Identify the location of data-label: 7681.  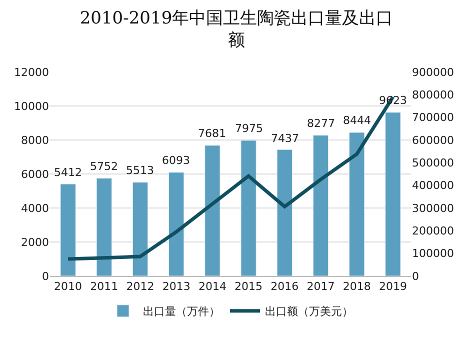
(212, 133).